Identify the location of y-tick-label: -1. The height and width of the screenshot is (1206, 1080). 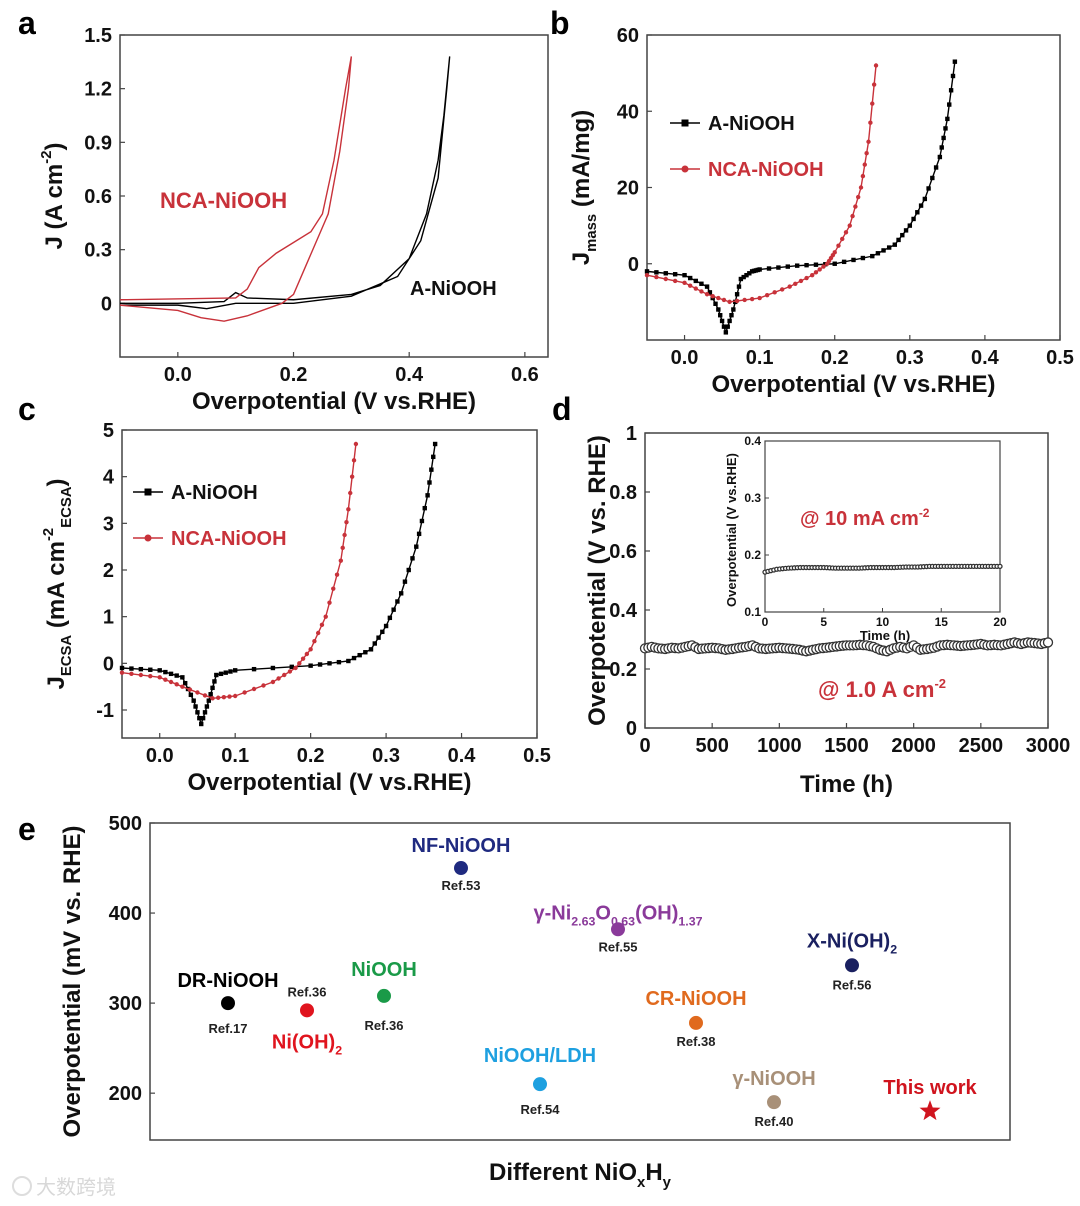
(105, 711).